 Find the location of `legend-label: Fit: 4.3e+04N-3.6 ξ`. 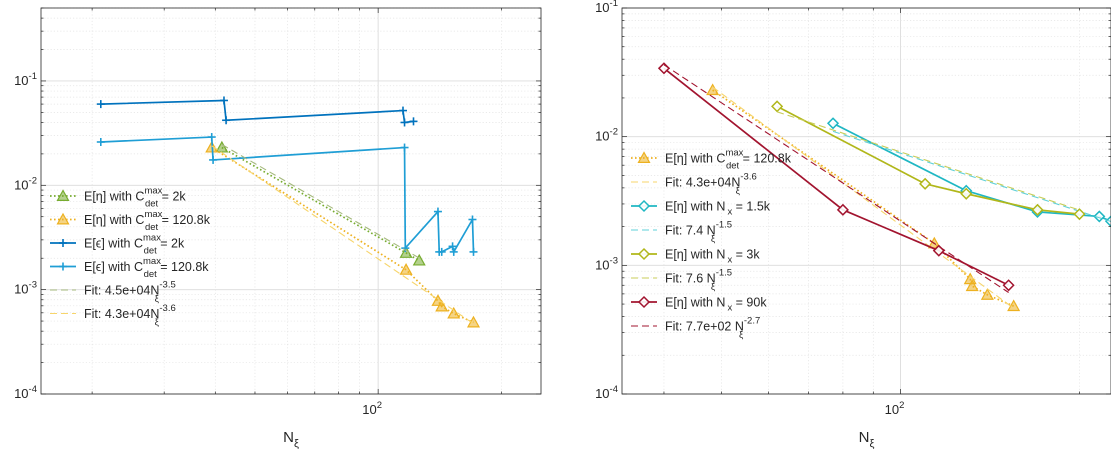

legend-label: Fit: 4.3e+04N-3.6 ξ is located at coordinates (130, 315).